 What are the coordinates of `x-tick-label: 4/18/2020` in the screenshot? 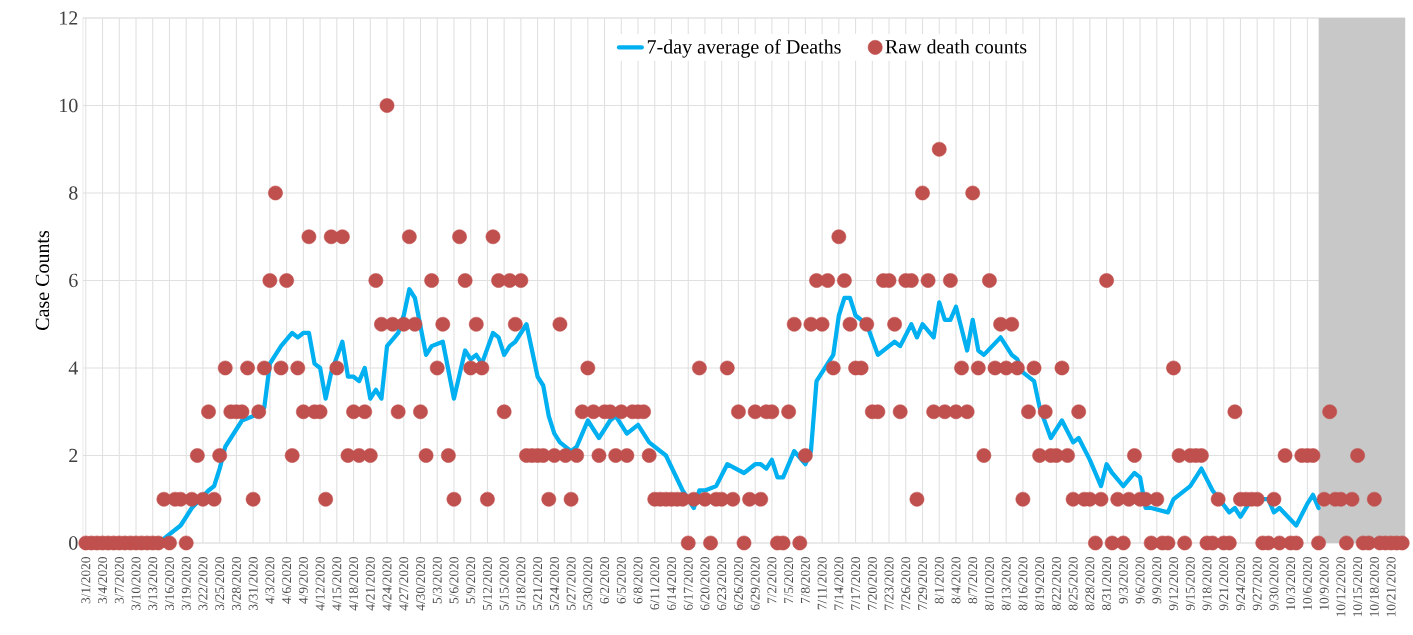 It's located at (354, 584).